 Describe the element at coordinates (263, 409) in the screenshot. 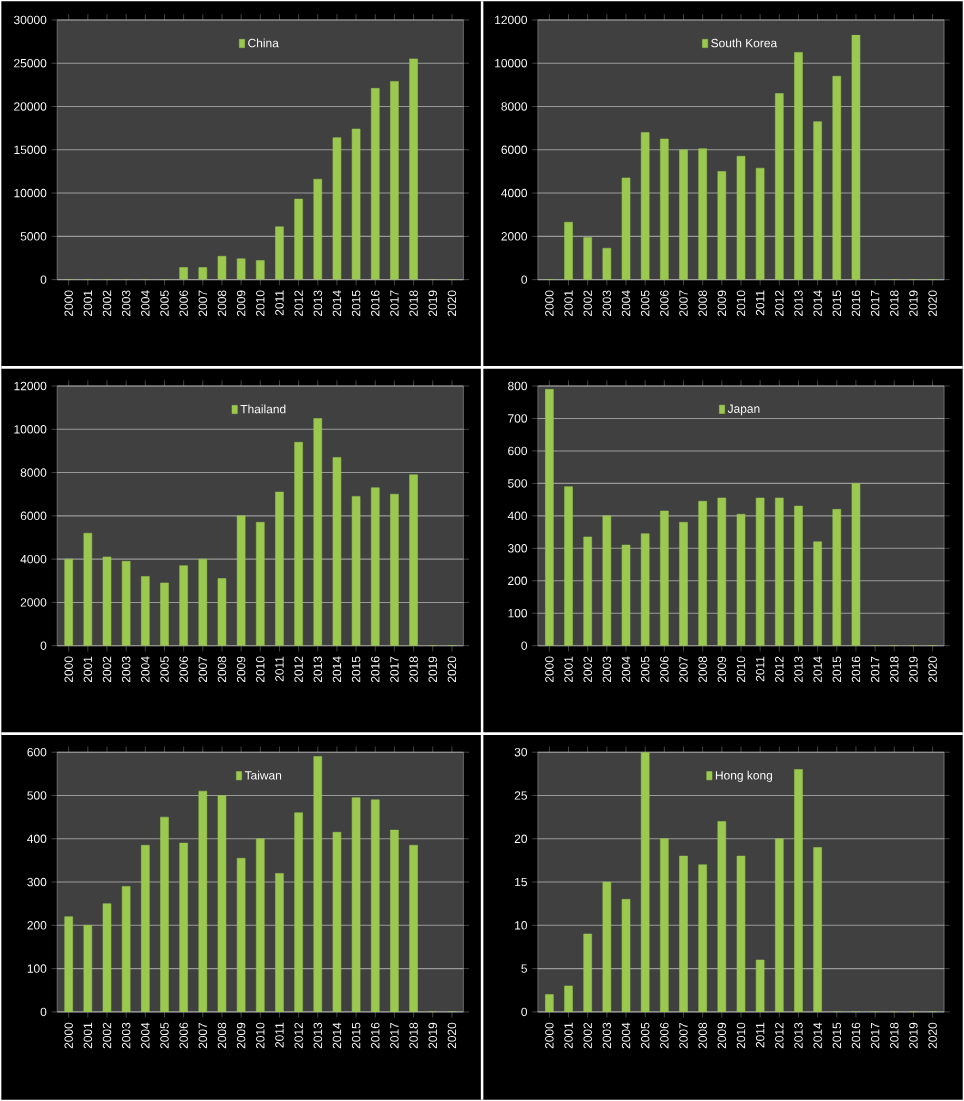

I see `legend-label: Thailand` at that location.